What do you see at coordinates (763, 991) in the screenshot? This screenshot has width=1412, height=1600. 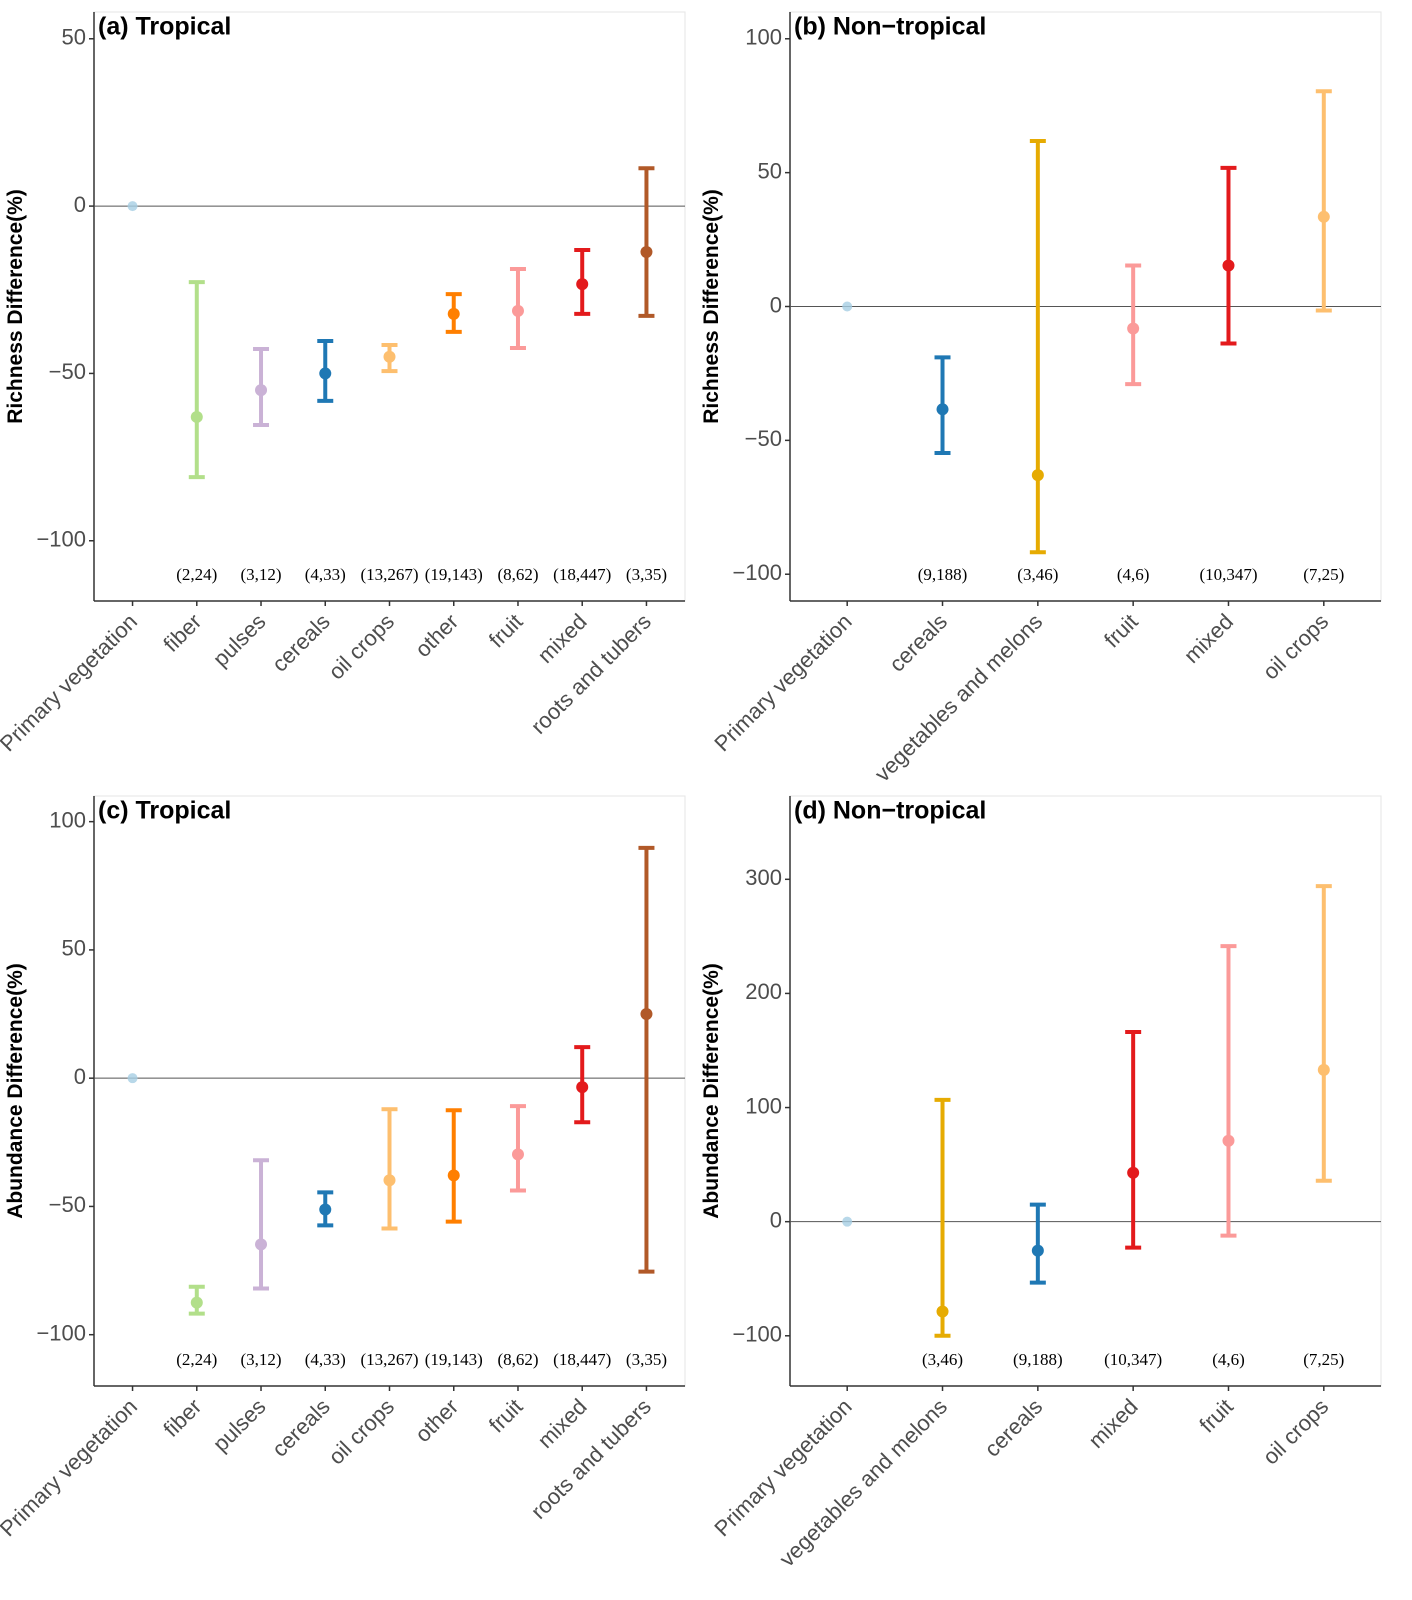 I see `y-tick-label: 200` at bounding box center [763, 991].